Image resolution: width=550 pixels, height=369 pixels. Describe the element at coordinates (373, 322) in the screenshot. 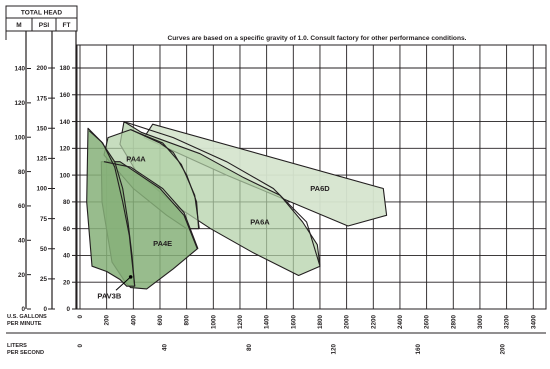

I see `gpm-tick-label: 2200` at that location.